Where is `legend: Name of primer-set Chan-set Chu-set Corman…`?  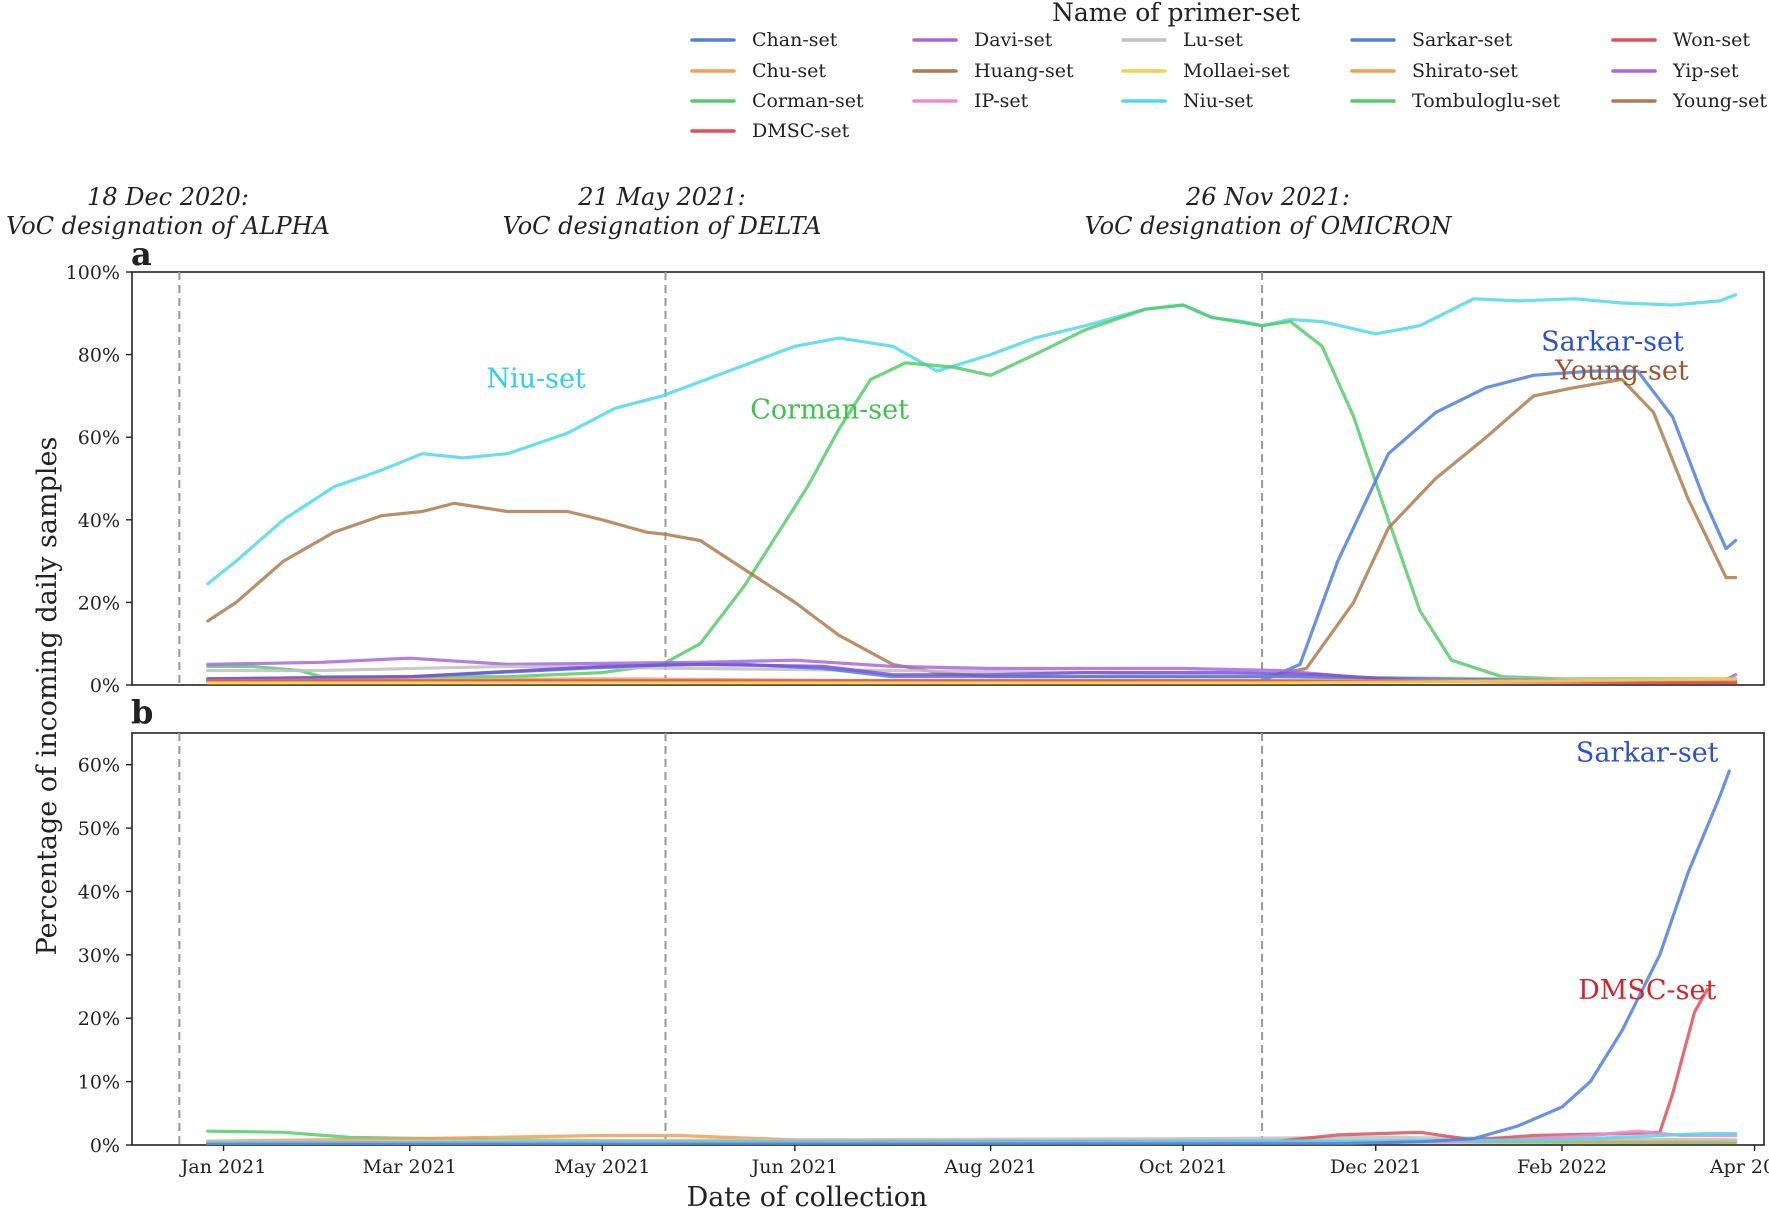
legend: Name of primer-set Chan-set Chu-set Corman… is located at coordinates (1228, 71).